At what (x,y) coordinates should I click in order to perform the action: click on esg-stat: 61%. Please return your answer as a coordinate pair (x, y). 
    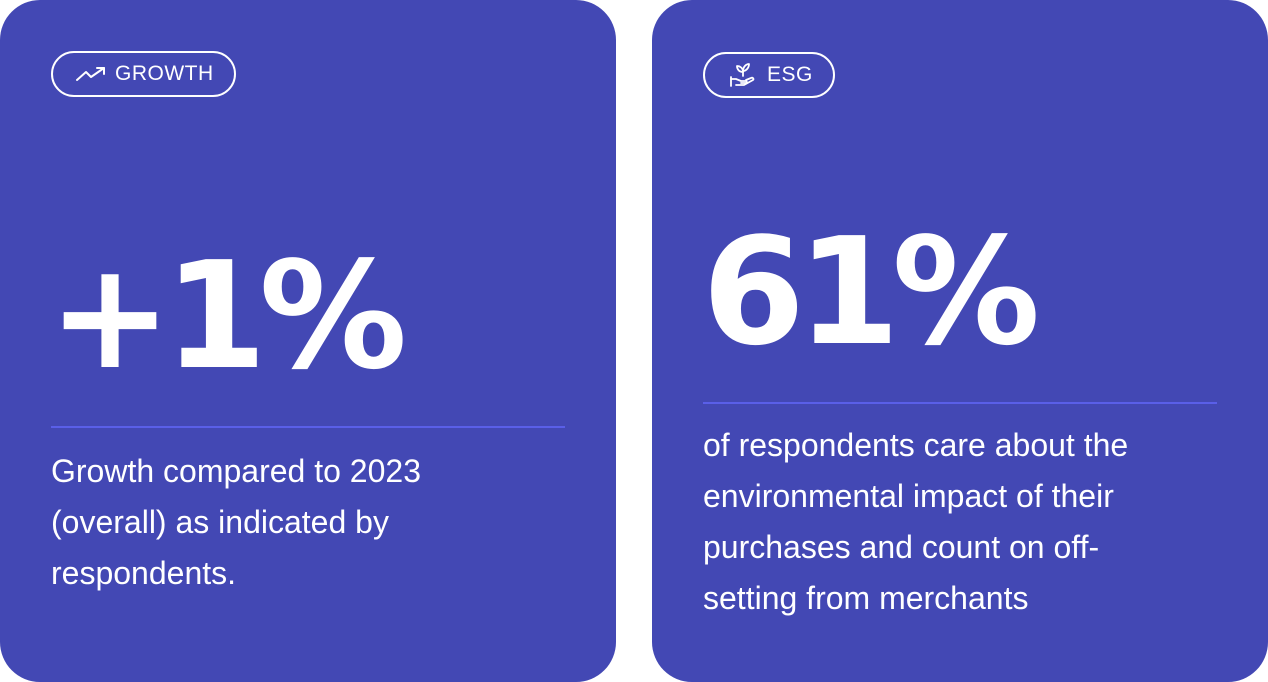
    Looking at the image, I should click on (871, 292).